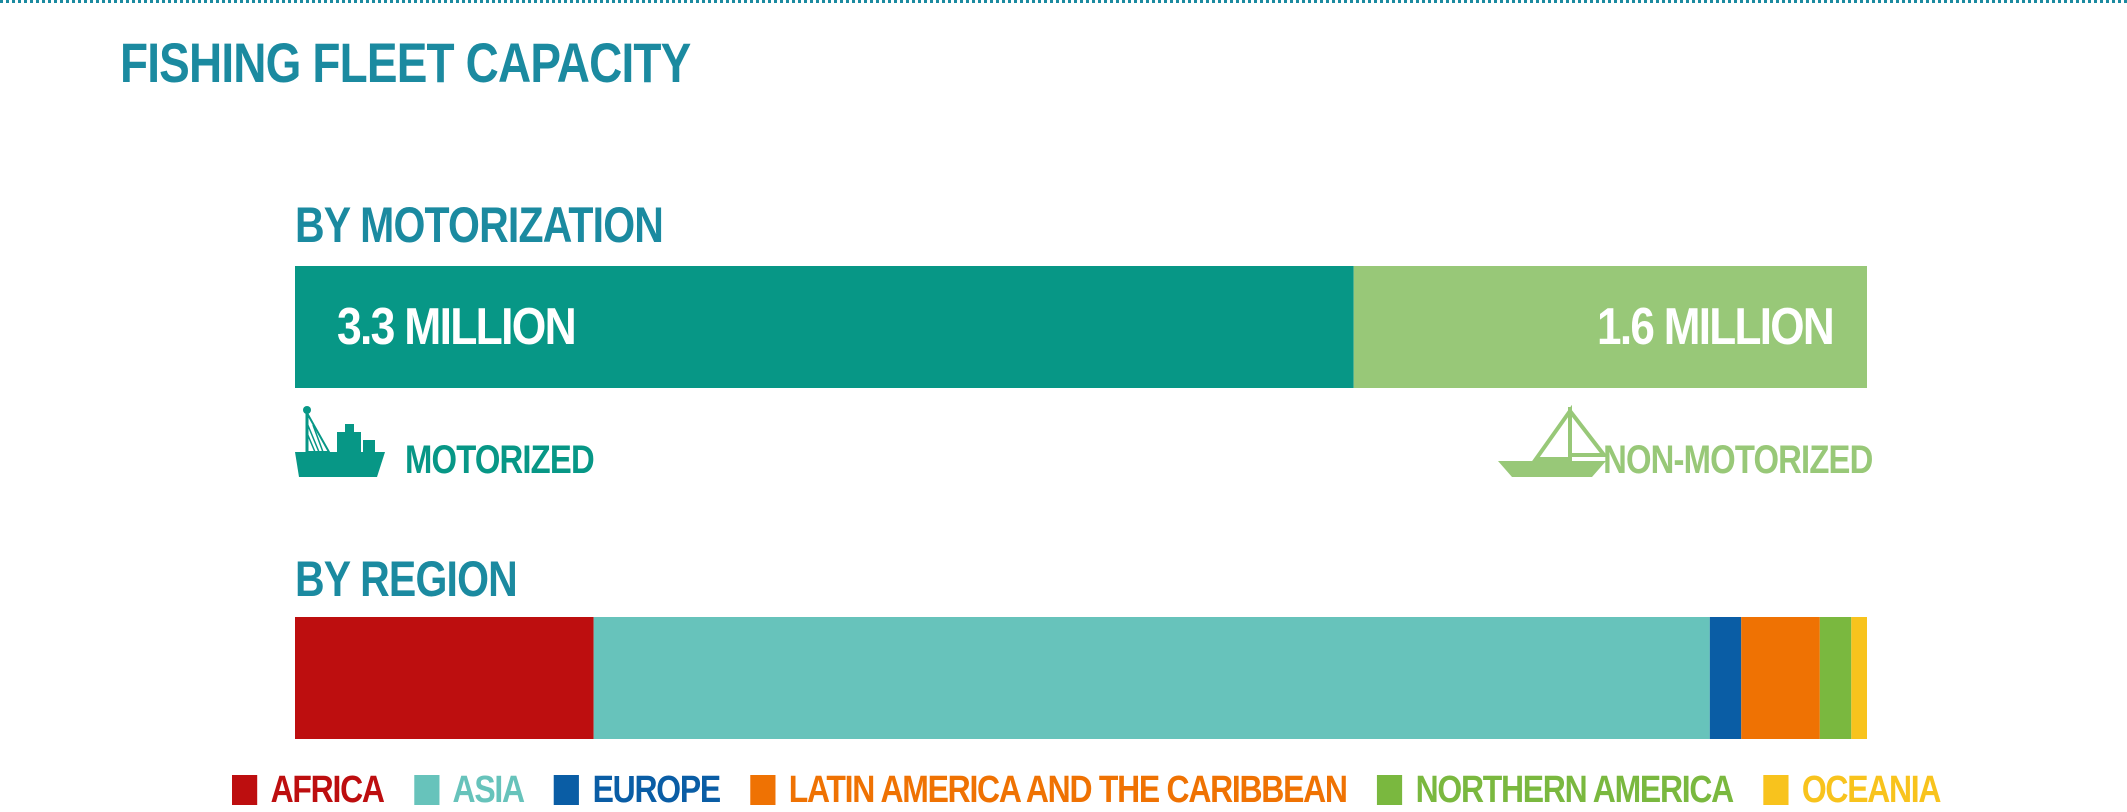 The height and width of the screenshot is (812, 2127). I want to click on legend-item-europe: EUROPE, so click(638, 790).